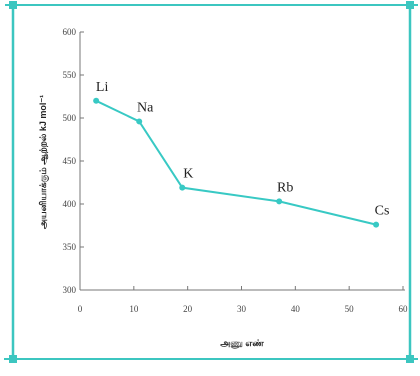  What do you see at coordinates (70, 118) in the screenshot?
I see `y-tick-label: 500` at bounding box center [70, 118].